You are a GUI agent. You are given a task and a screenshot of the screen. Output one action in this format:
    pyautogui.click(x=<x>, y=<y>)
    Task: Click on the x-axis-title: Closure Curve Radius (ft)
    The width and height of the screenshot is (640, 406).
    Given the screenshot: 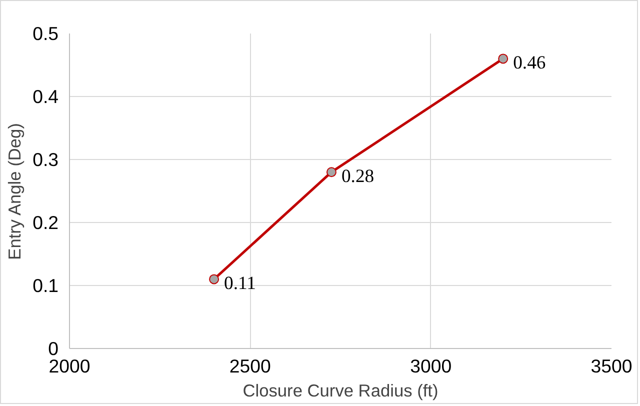 What is the action you would take?
    pyautogui.click(x=340, y=390)
    